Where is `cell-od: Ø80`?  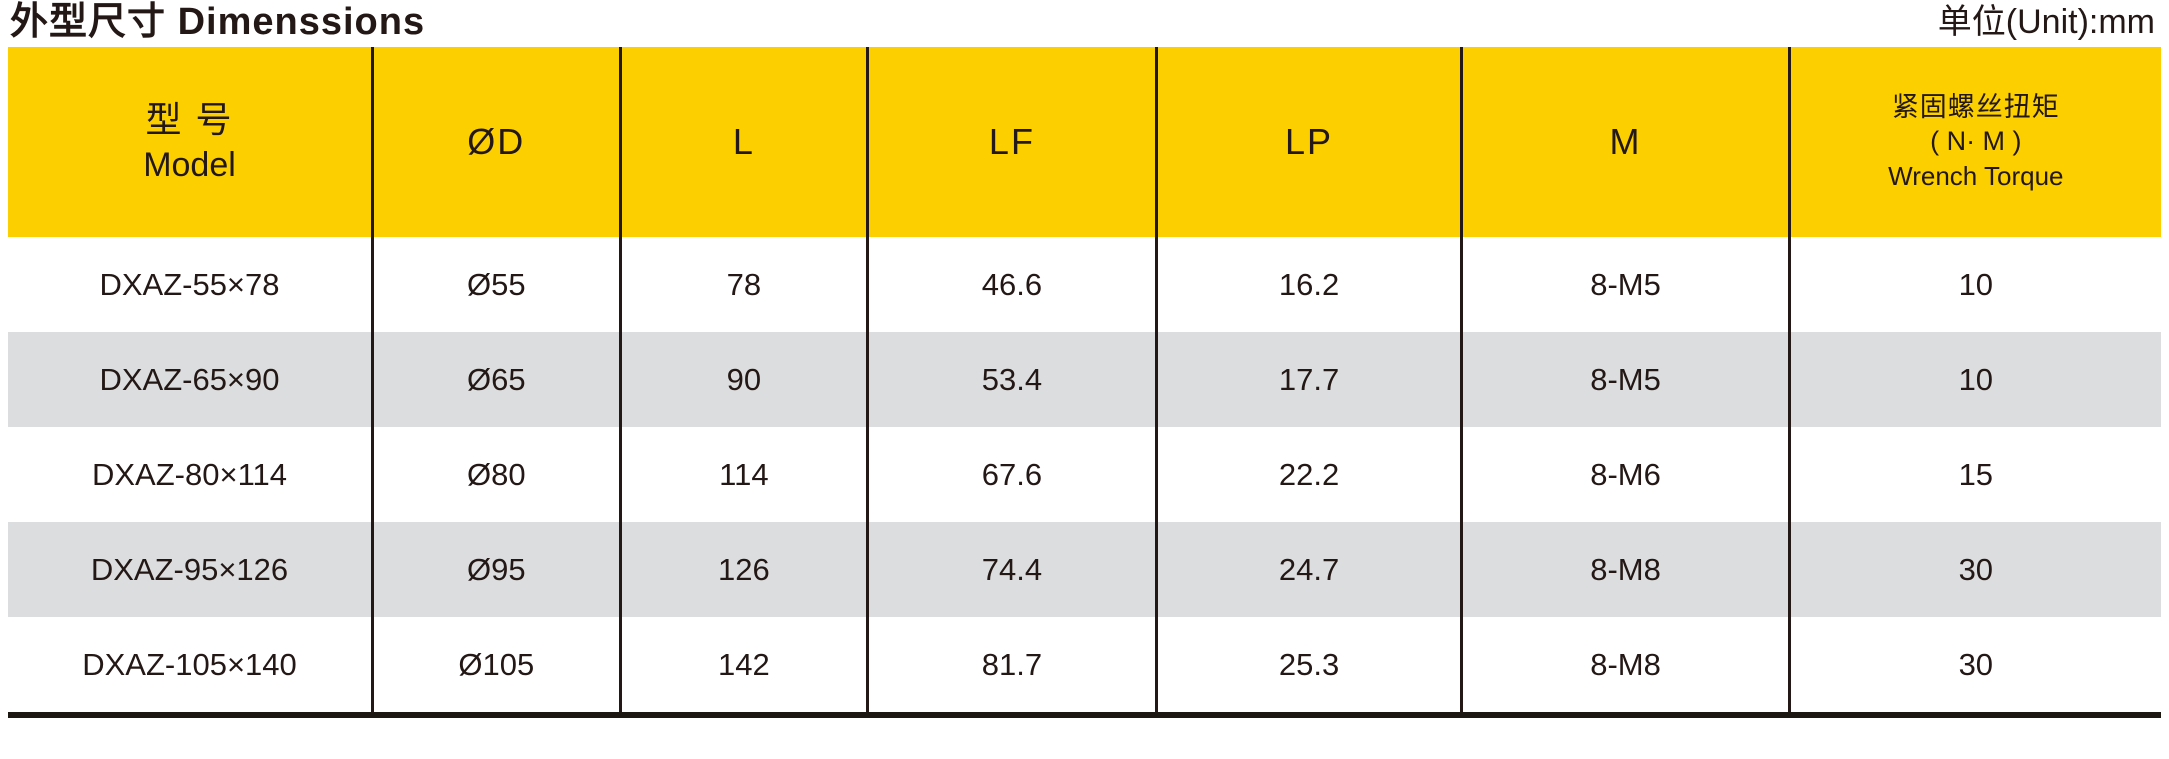 cell-od: Ø80 is located at coordinates (498, 474).